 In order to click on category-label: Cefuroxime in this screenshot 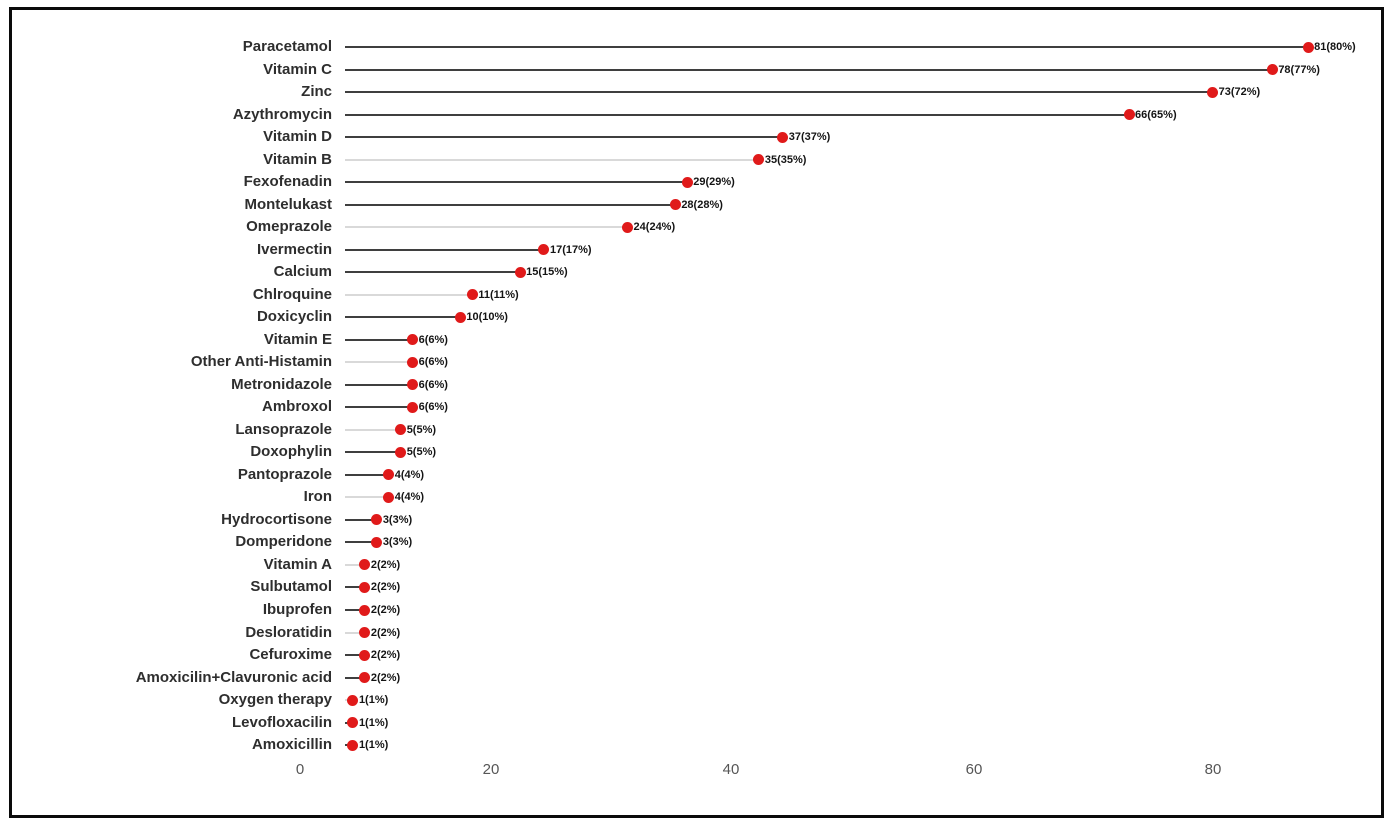, I will do `click(290, 655)`.